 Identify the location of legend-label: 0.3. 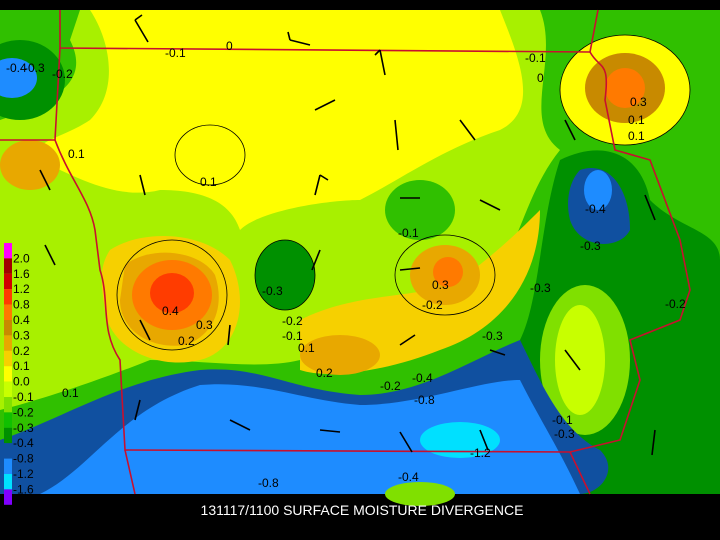
(21, 335).